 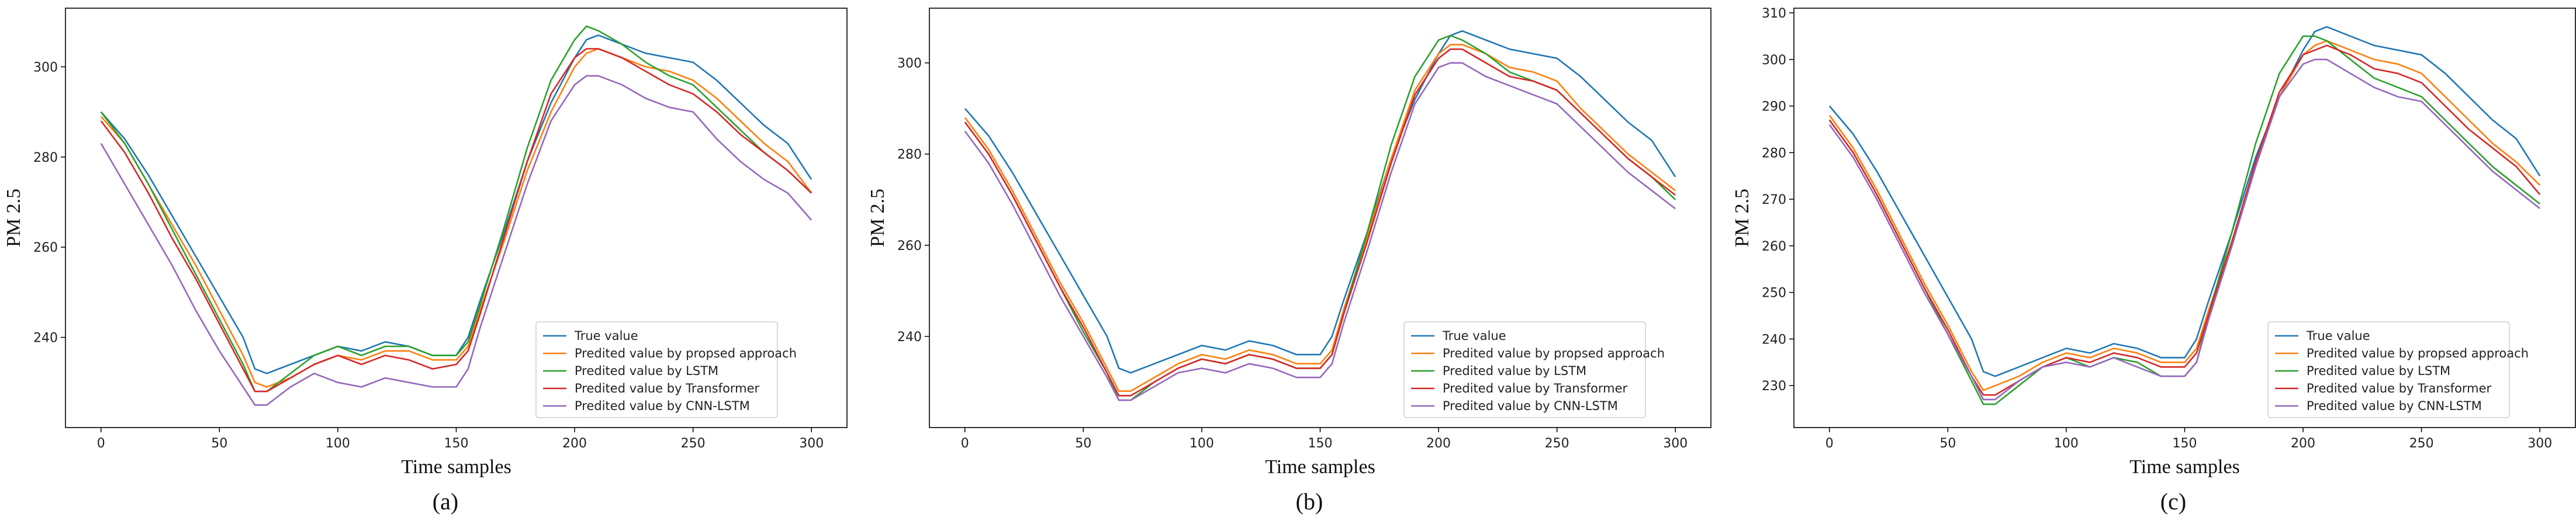 I want to click on y-tick-label: 270, so click(x=1774, y=200).